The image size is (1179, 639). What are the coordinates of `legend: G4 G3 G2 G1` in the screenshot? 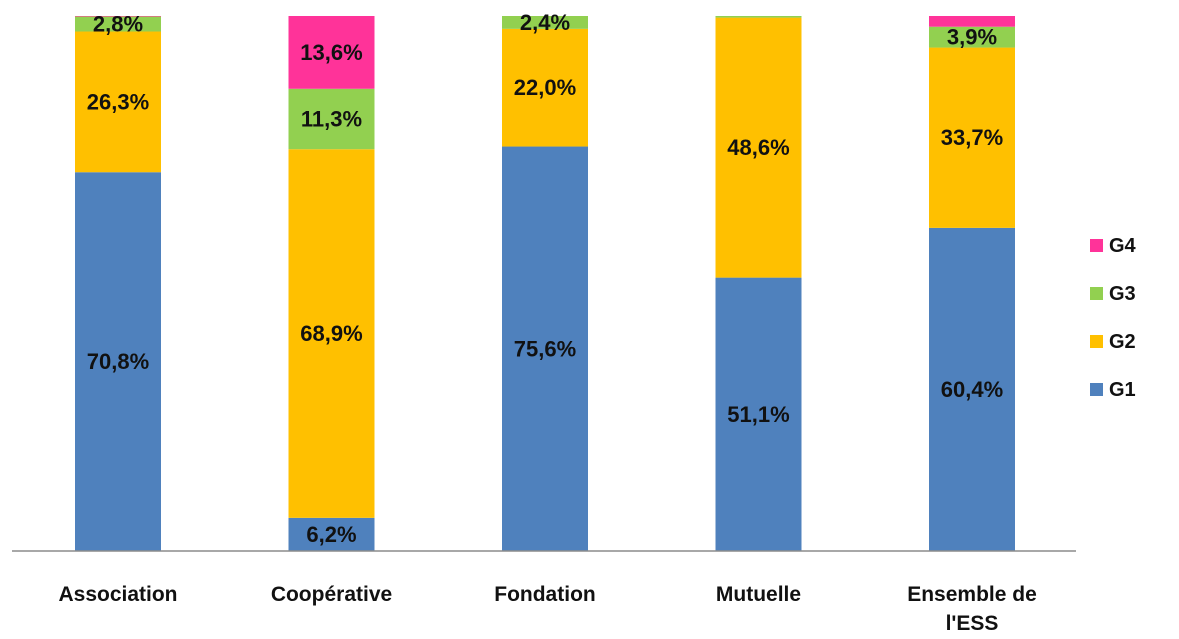 It's located at (1113, 318).